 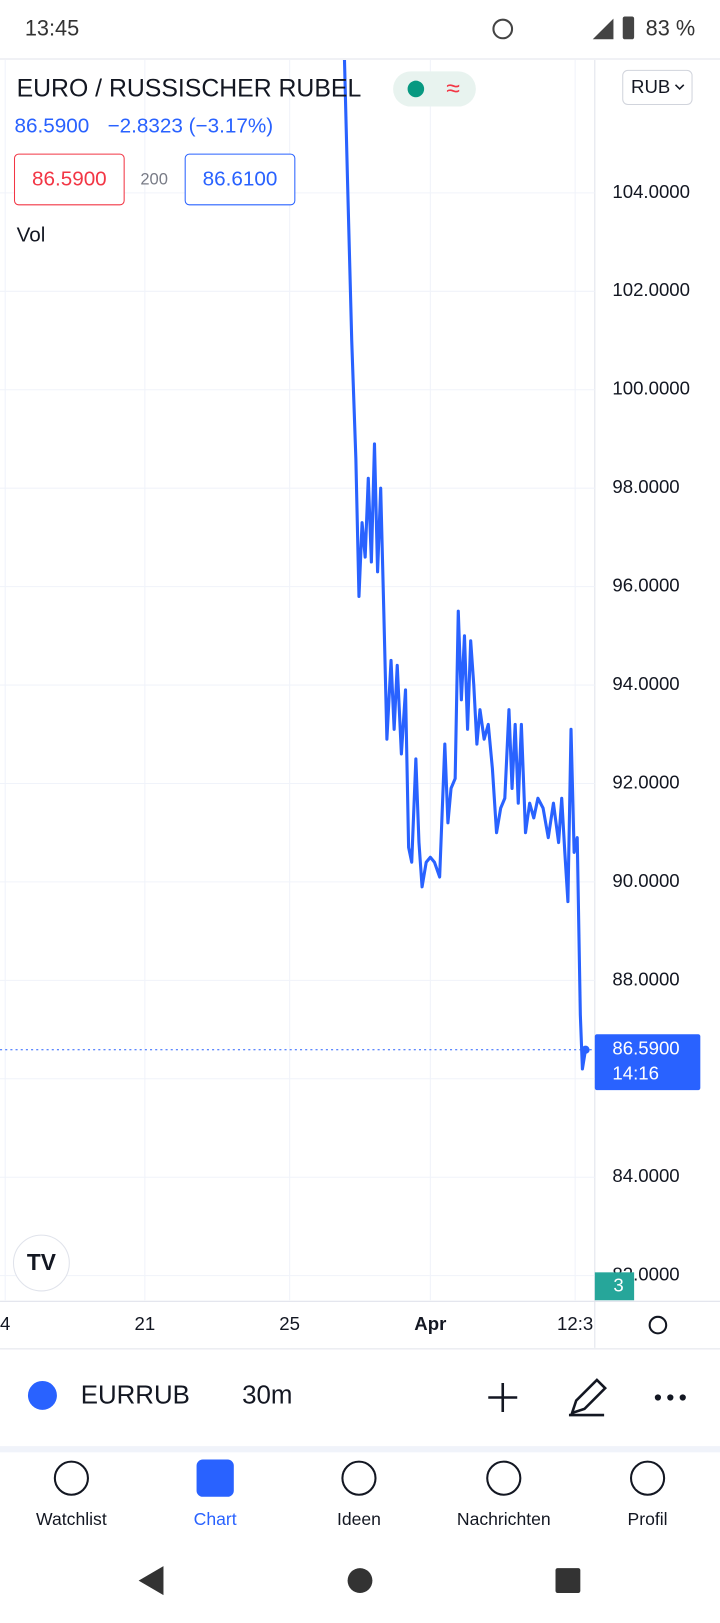 I want to click on sell-button, so click(x=69, y=179).